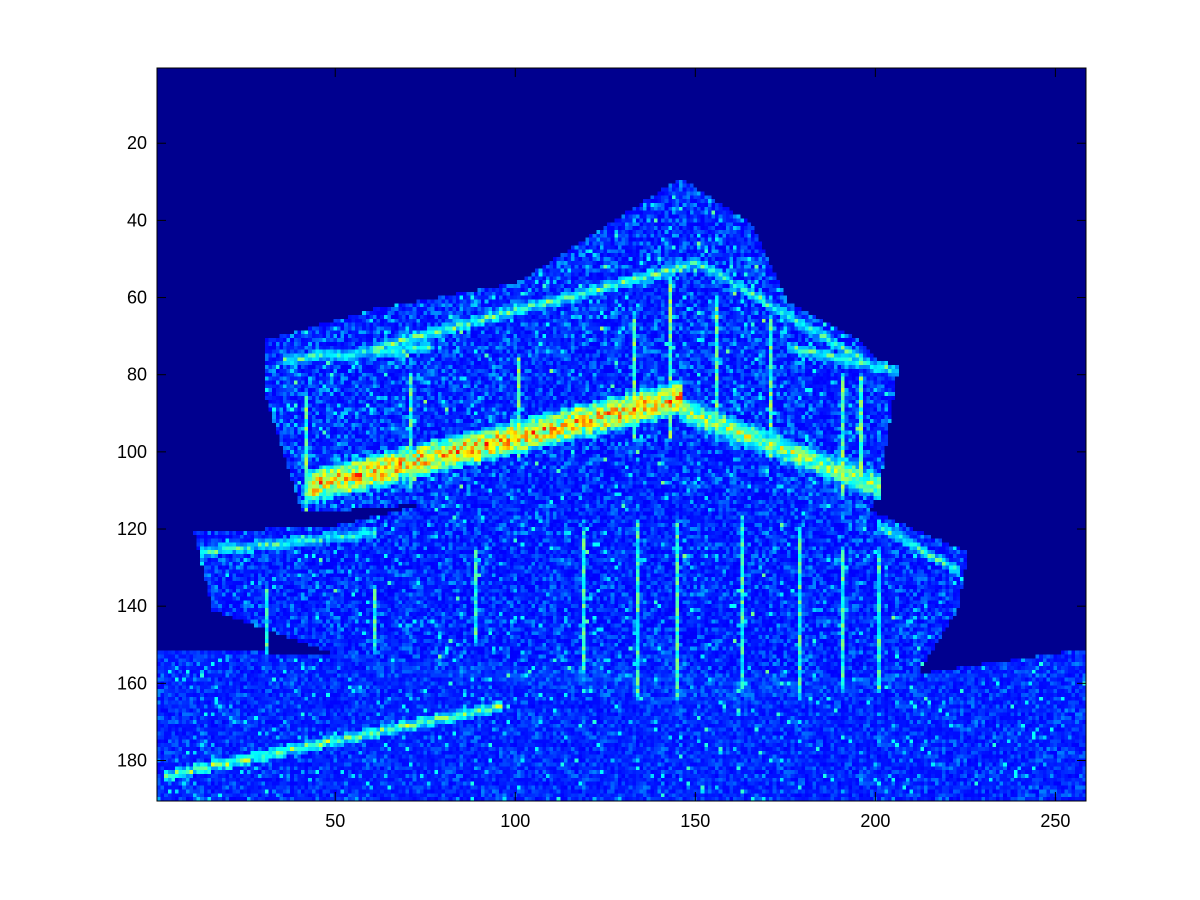 The image size is (1200, 900). Describe the element at coordinates (132, 760) in the screenshot. I see `y-tick-label: 180` at that location.